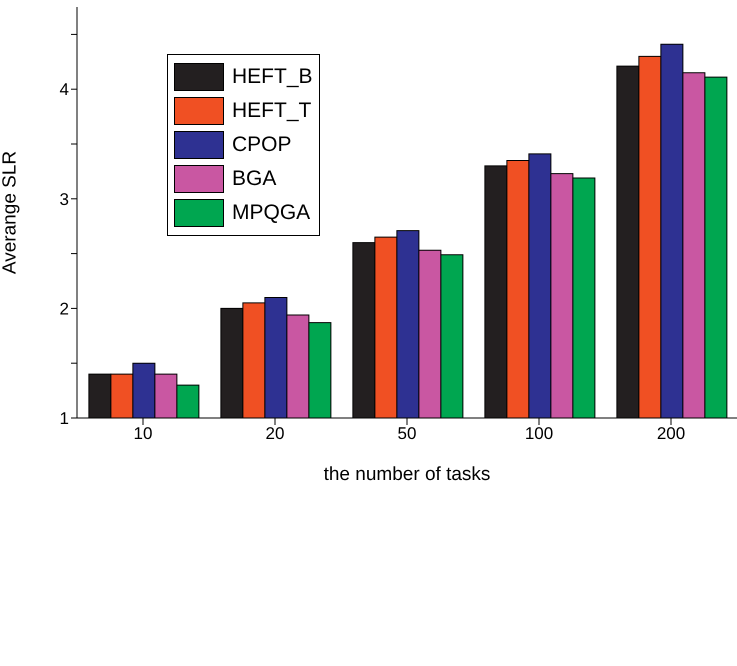  What do you see at coordinates (271, 213) in the screenshot?
I see `legend-label: MPQGA` at bounding box center [271, 213].